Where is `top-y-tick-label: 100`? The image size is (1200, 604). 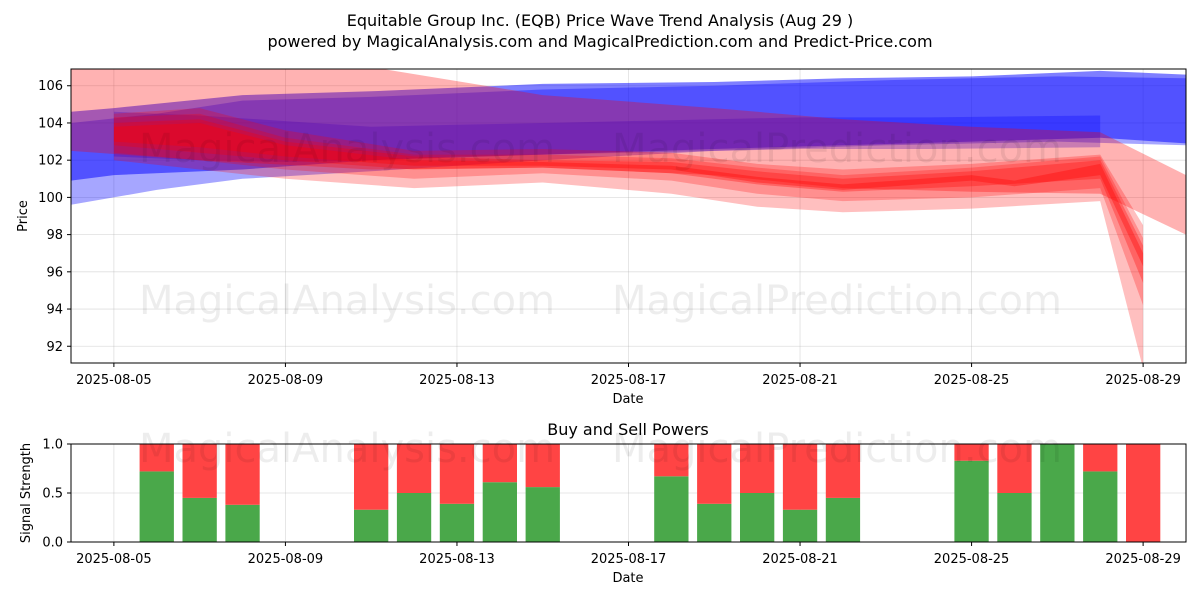
top-y-tick-label: 100 is located at coordinates (50, 198).